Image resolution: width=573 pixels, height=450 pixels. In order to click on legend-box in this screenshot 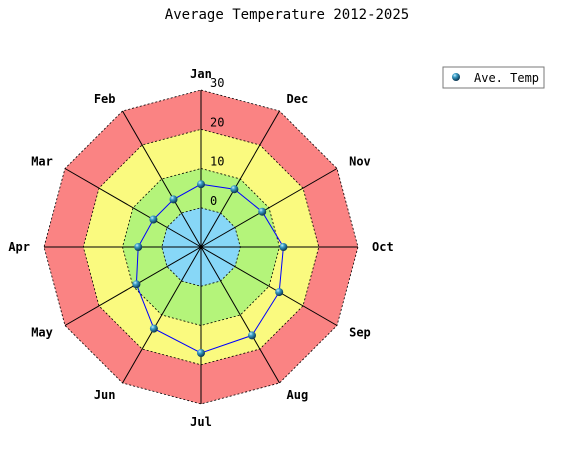, I will do `click(493, 77)`.